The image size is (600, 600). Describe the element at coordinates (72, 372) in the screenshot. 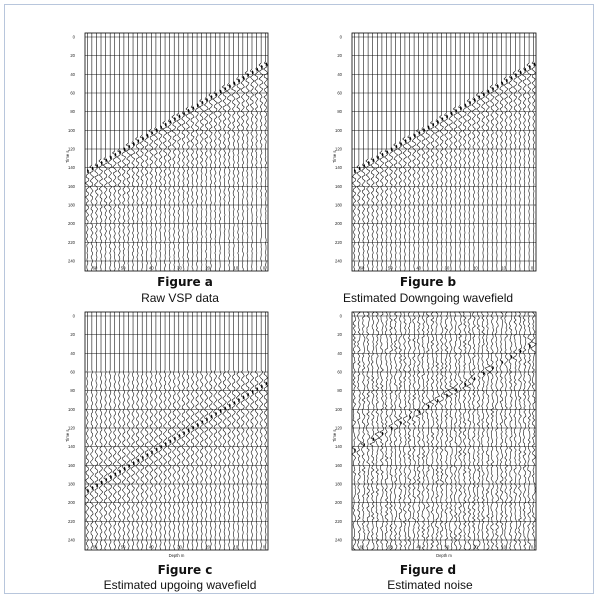

I see `panel-c-y-tick: 60` at that location.